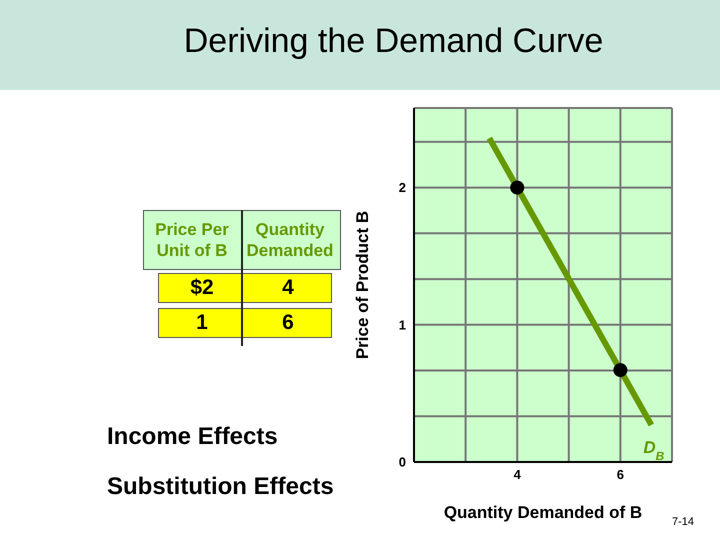  Describe the element at coordinates (202, 288) in the screenshot. I see `text: $2` at that location.